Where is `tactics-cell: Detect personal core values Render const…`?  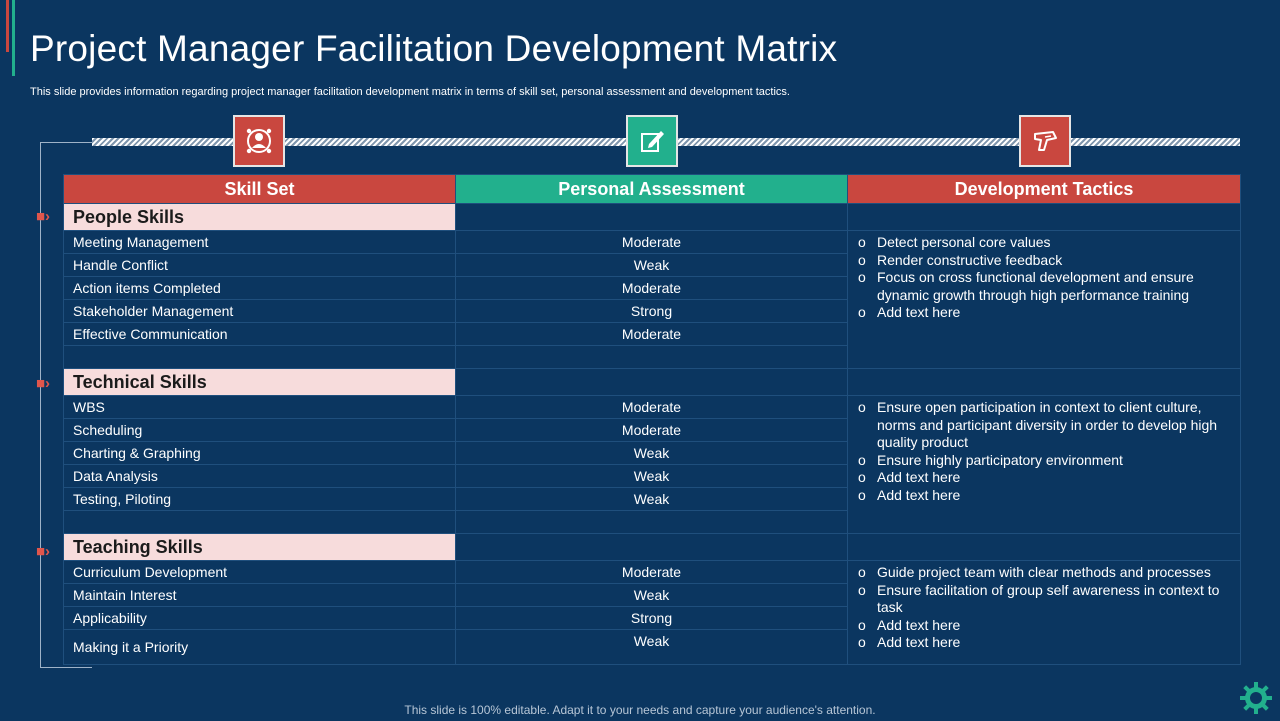 tactics-cell: Detect personal core values Render const… is located at coordinates (1044, 299).